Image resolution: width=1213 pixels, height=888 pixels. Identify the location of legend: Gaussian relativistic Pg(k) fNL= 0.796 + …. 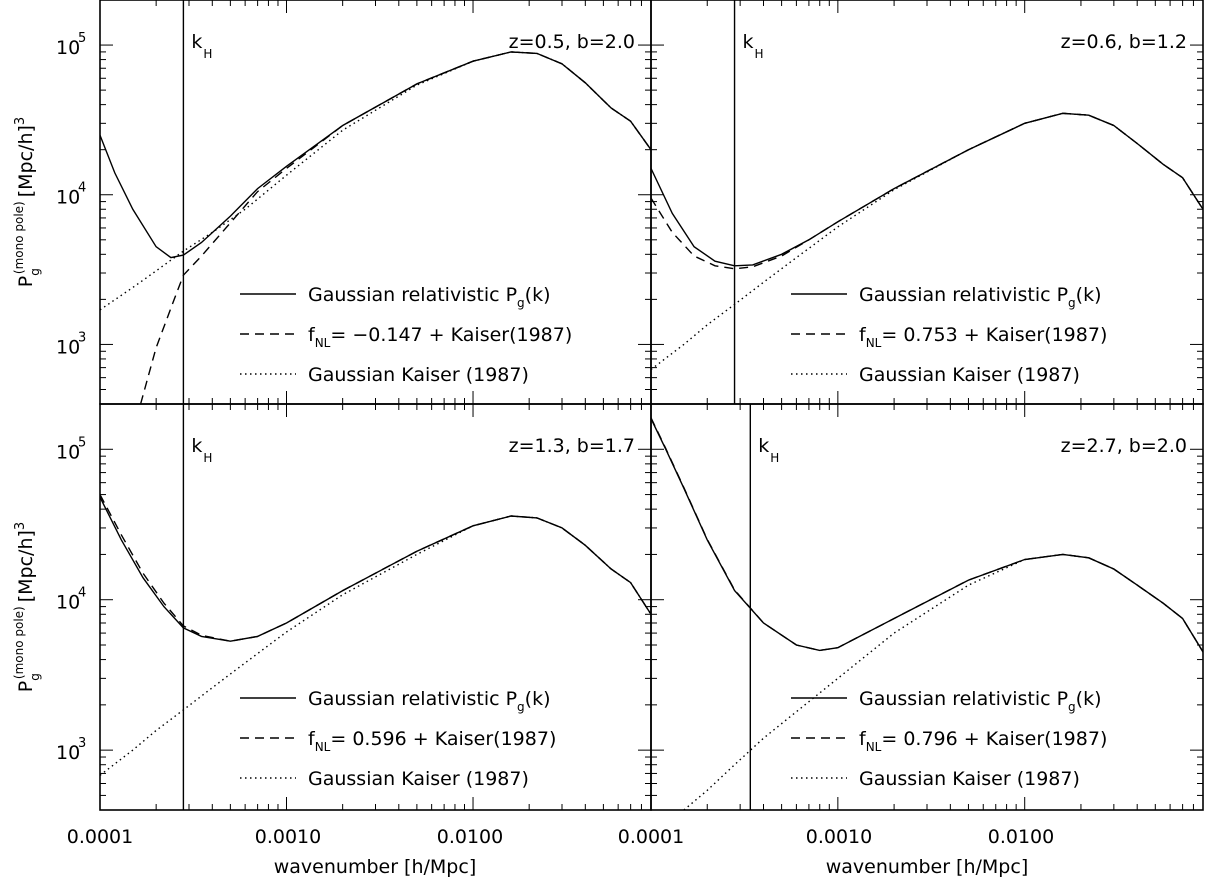
(949, 739).